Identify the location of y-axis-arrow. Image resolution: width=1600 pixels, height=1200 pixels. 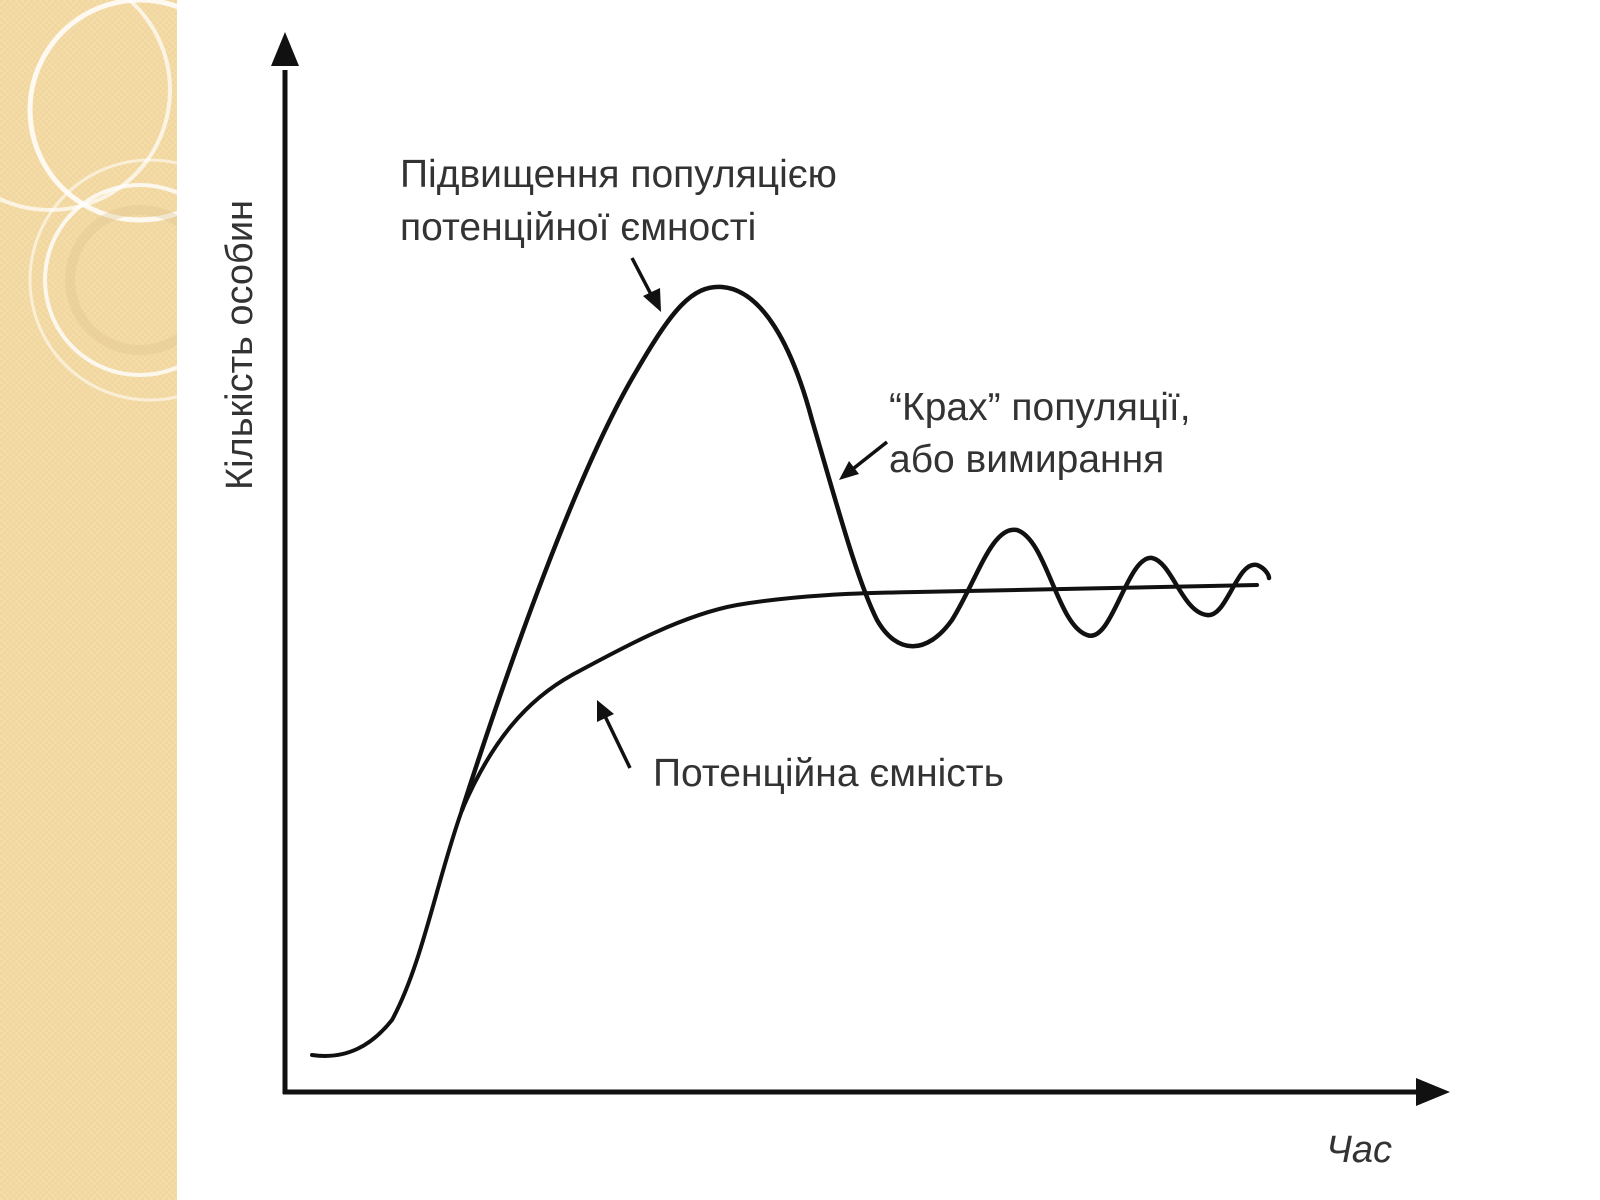
(285, 49).